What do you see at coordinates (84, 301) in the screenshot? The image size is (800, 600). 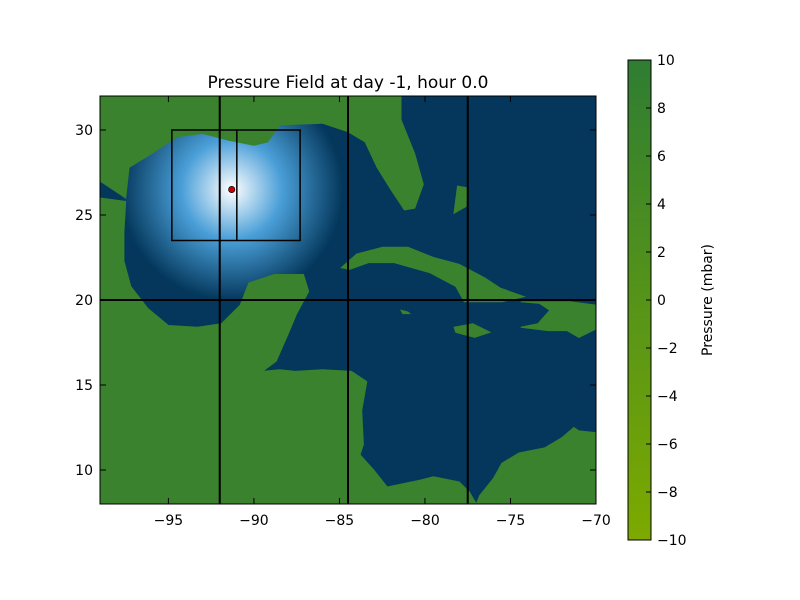 I see `y-tick-label: 20` at bounding box center [84, 301].